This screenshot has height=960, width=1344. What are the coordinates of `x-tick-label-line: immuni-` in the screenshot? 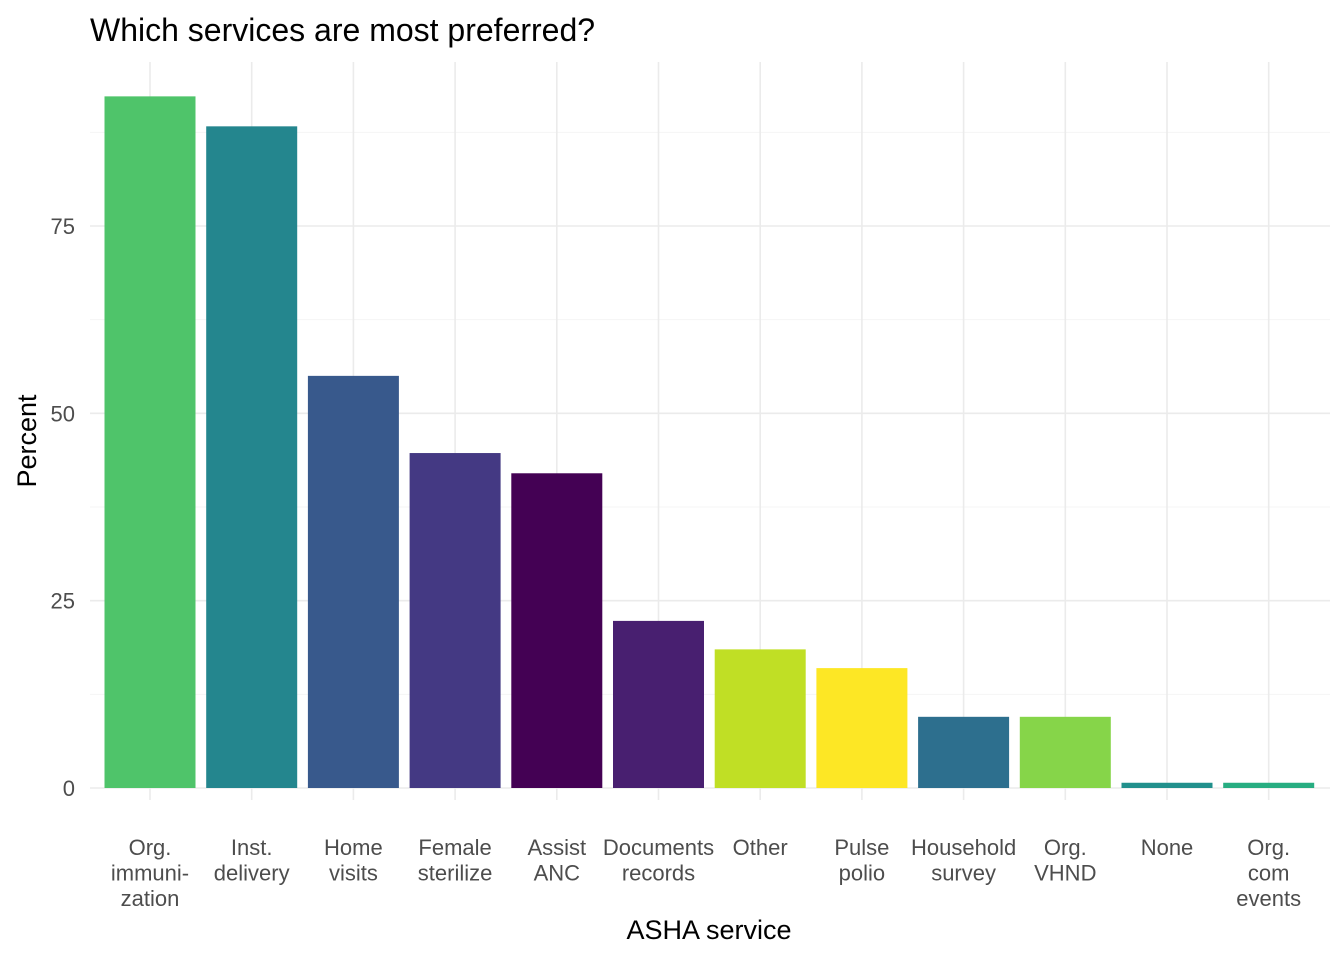 It's located at (150, 873).